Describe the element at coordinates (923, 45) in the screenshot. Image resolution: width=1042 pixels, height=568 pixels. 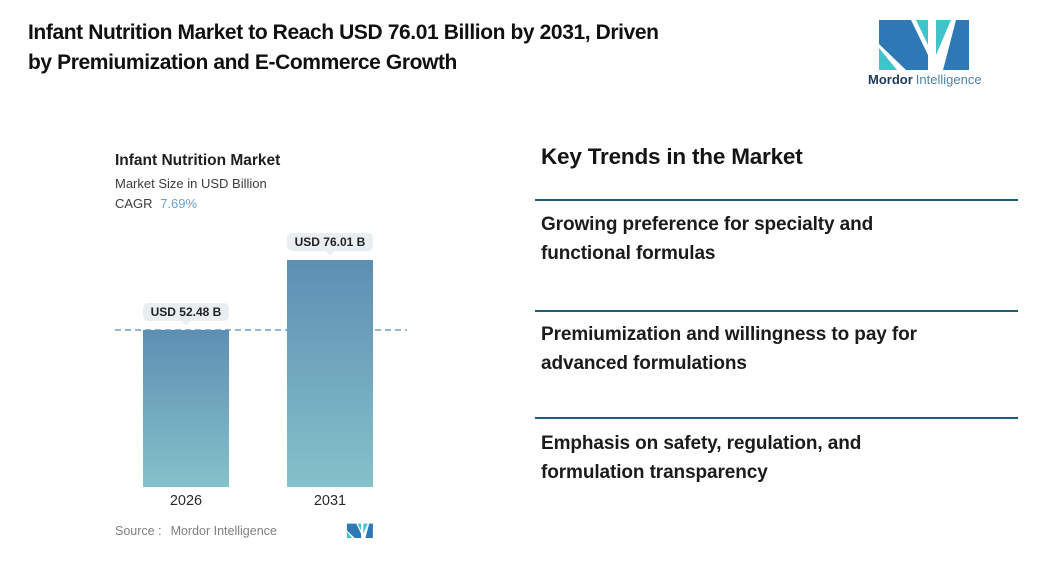
I see `mordor-logo-icon` at that location.